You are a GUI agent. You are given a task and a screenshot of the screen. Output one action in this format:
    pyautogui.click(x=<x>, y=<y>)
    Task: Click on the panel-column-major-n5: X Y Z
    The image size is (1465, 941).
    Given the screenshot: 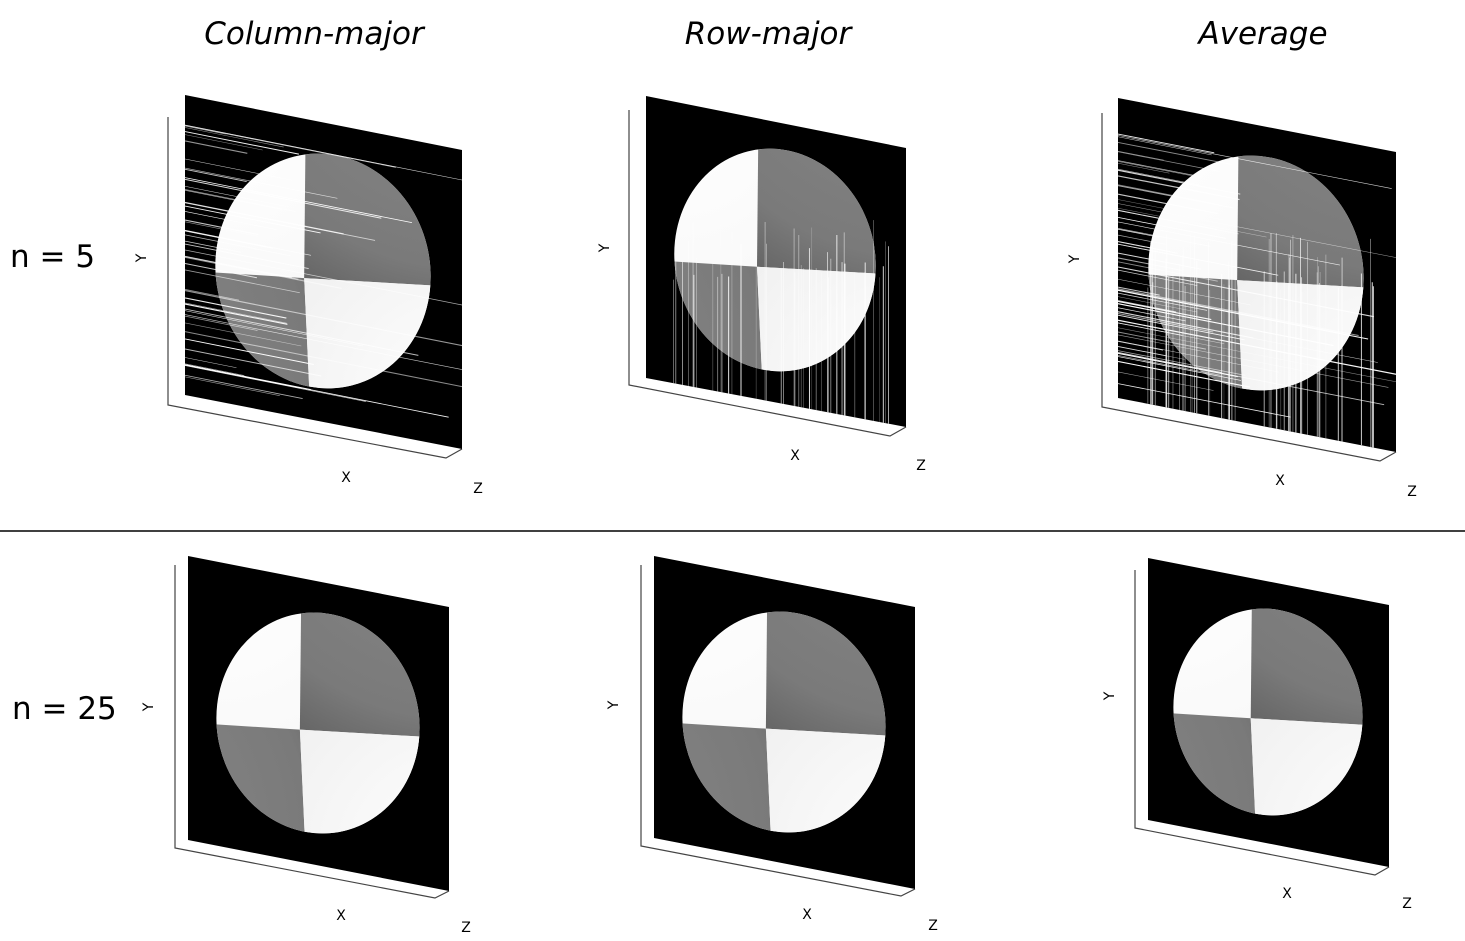 What is the action you would take?
    pyautogui.click(x=308, y=296)
    